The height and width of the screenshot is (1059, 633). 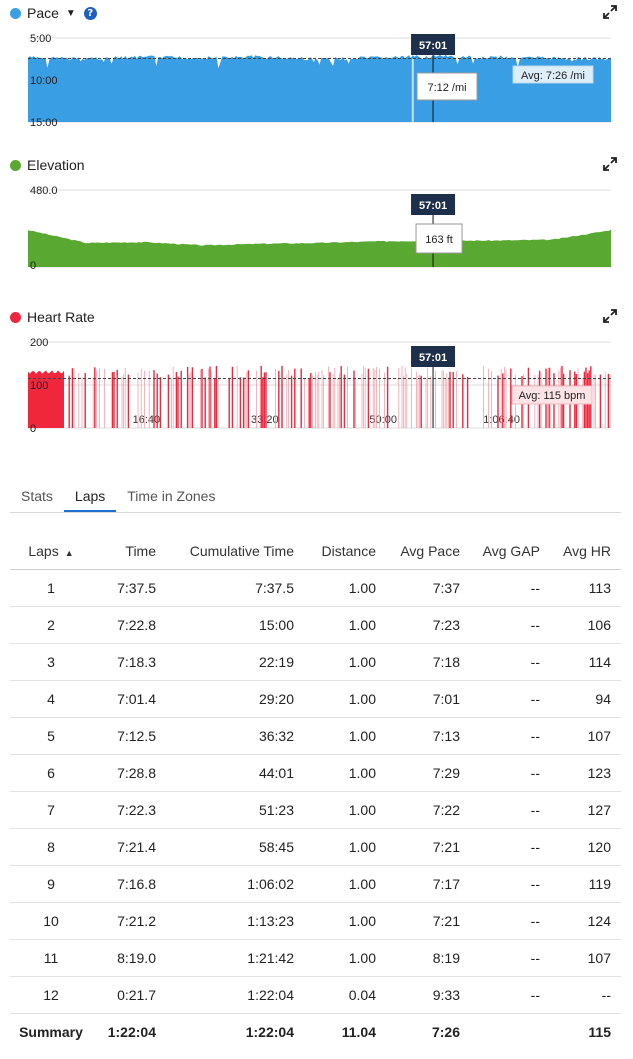 I want to click on pace-chart-header: Pace ▼ ?, so click(x=316, y=13).